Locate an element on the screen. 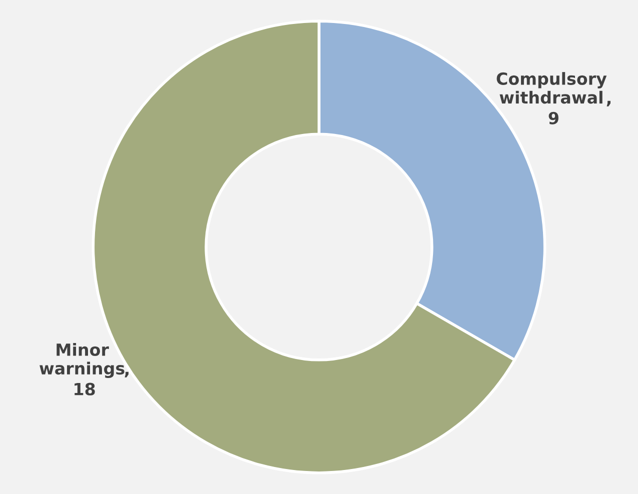  data-label: 9 is located at coordinates (553, 118).